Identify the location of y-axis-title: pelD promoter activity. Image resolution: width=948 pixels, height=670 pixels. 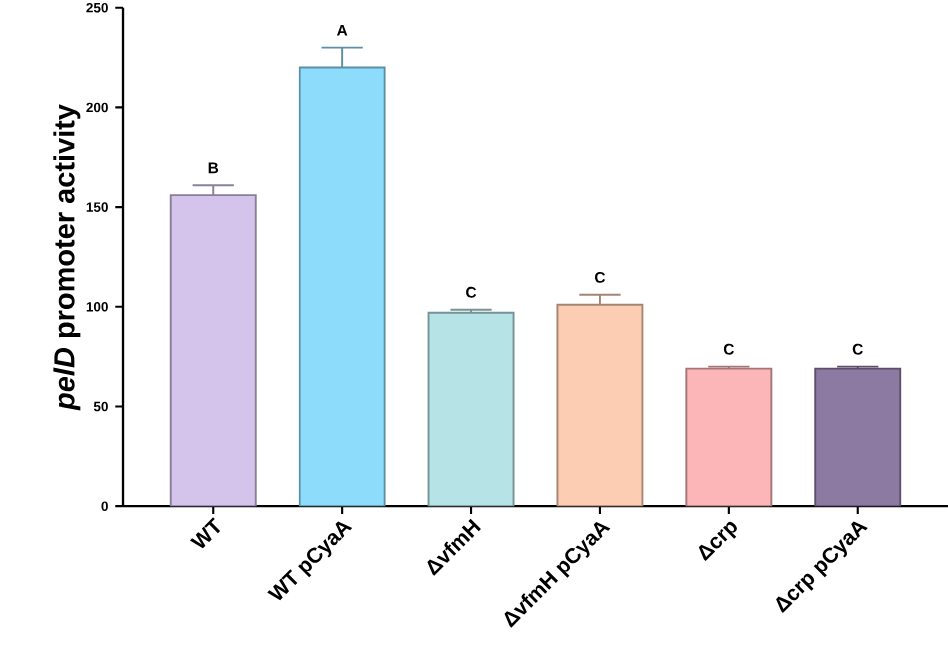
(67, 257).